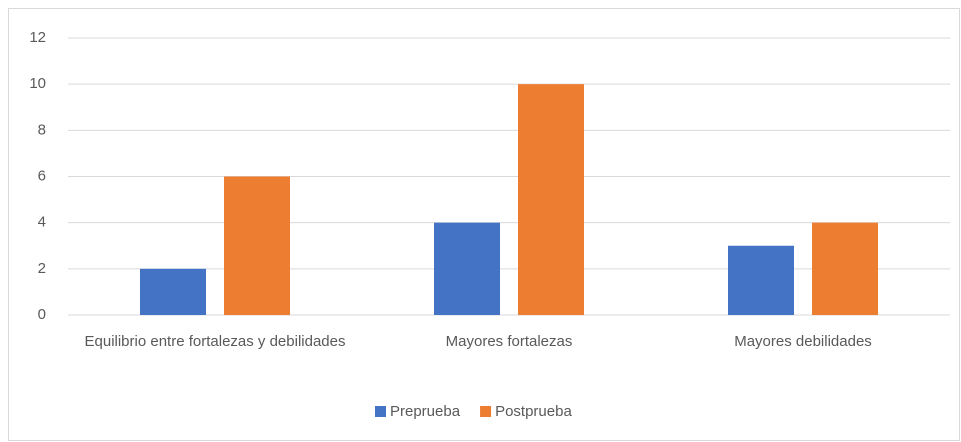 This screenshot has width=961, height=442. I want to click on legend-label: Postprueba, so click(533, 411).